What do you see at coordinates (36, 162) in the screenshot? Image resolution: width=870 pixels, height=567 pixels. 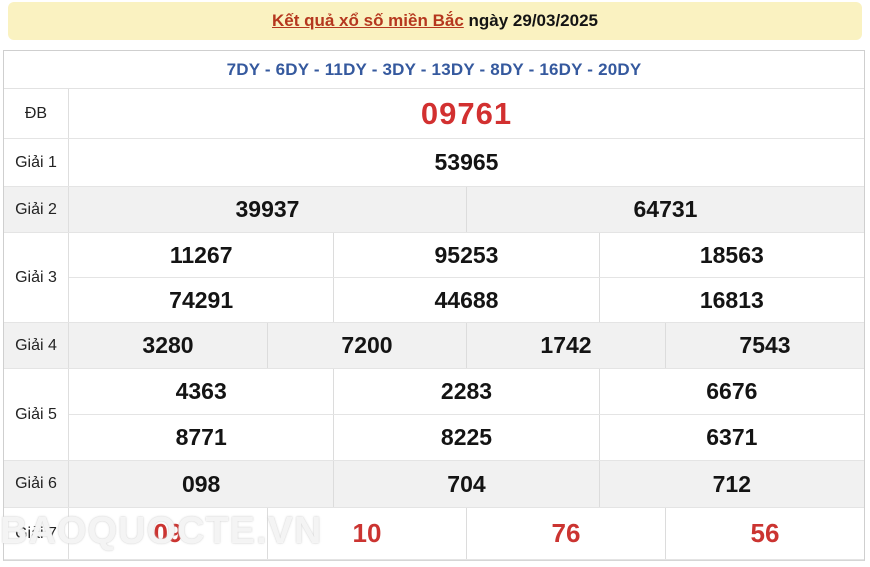 I see `prize-label-giai-1: Giải 1` at bounding box center [36, 162].